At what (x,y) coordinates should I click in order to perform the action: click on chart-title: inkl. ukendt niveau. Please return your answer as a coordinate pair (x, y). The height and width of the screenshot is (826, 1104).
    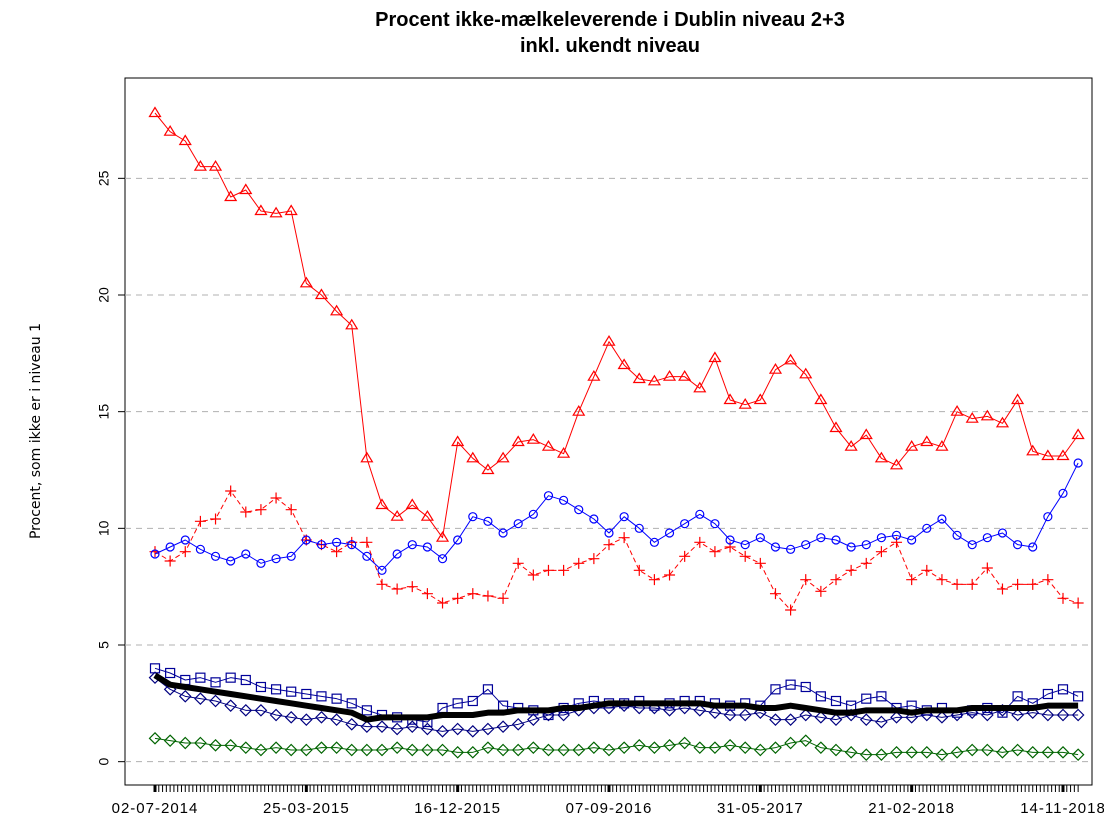
    Looking at the image, I should click on (610, 46).